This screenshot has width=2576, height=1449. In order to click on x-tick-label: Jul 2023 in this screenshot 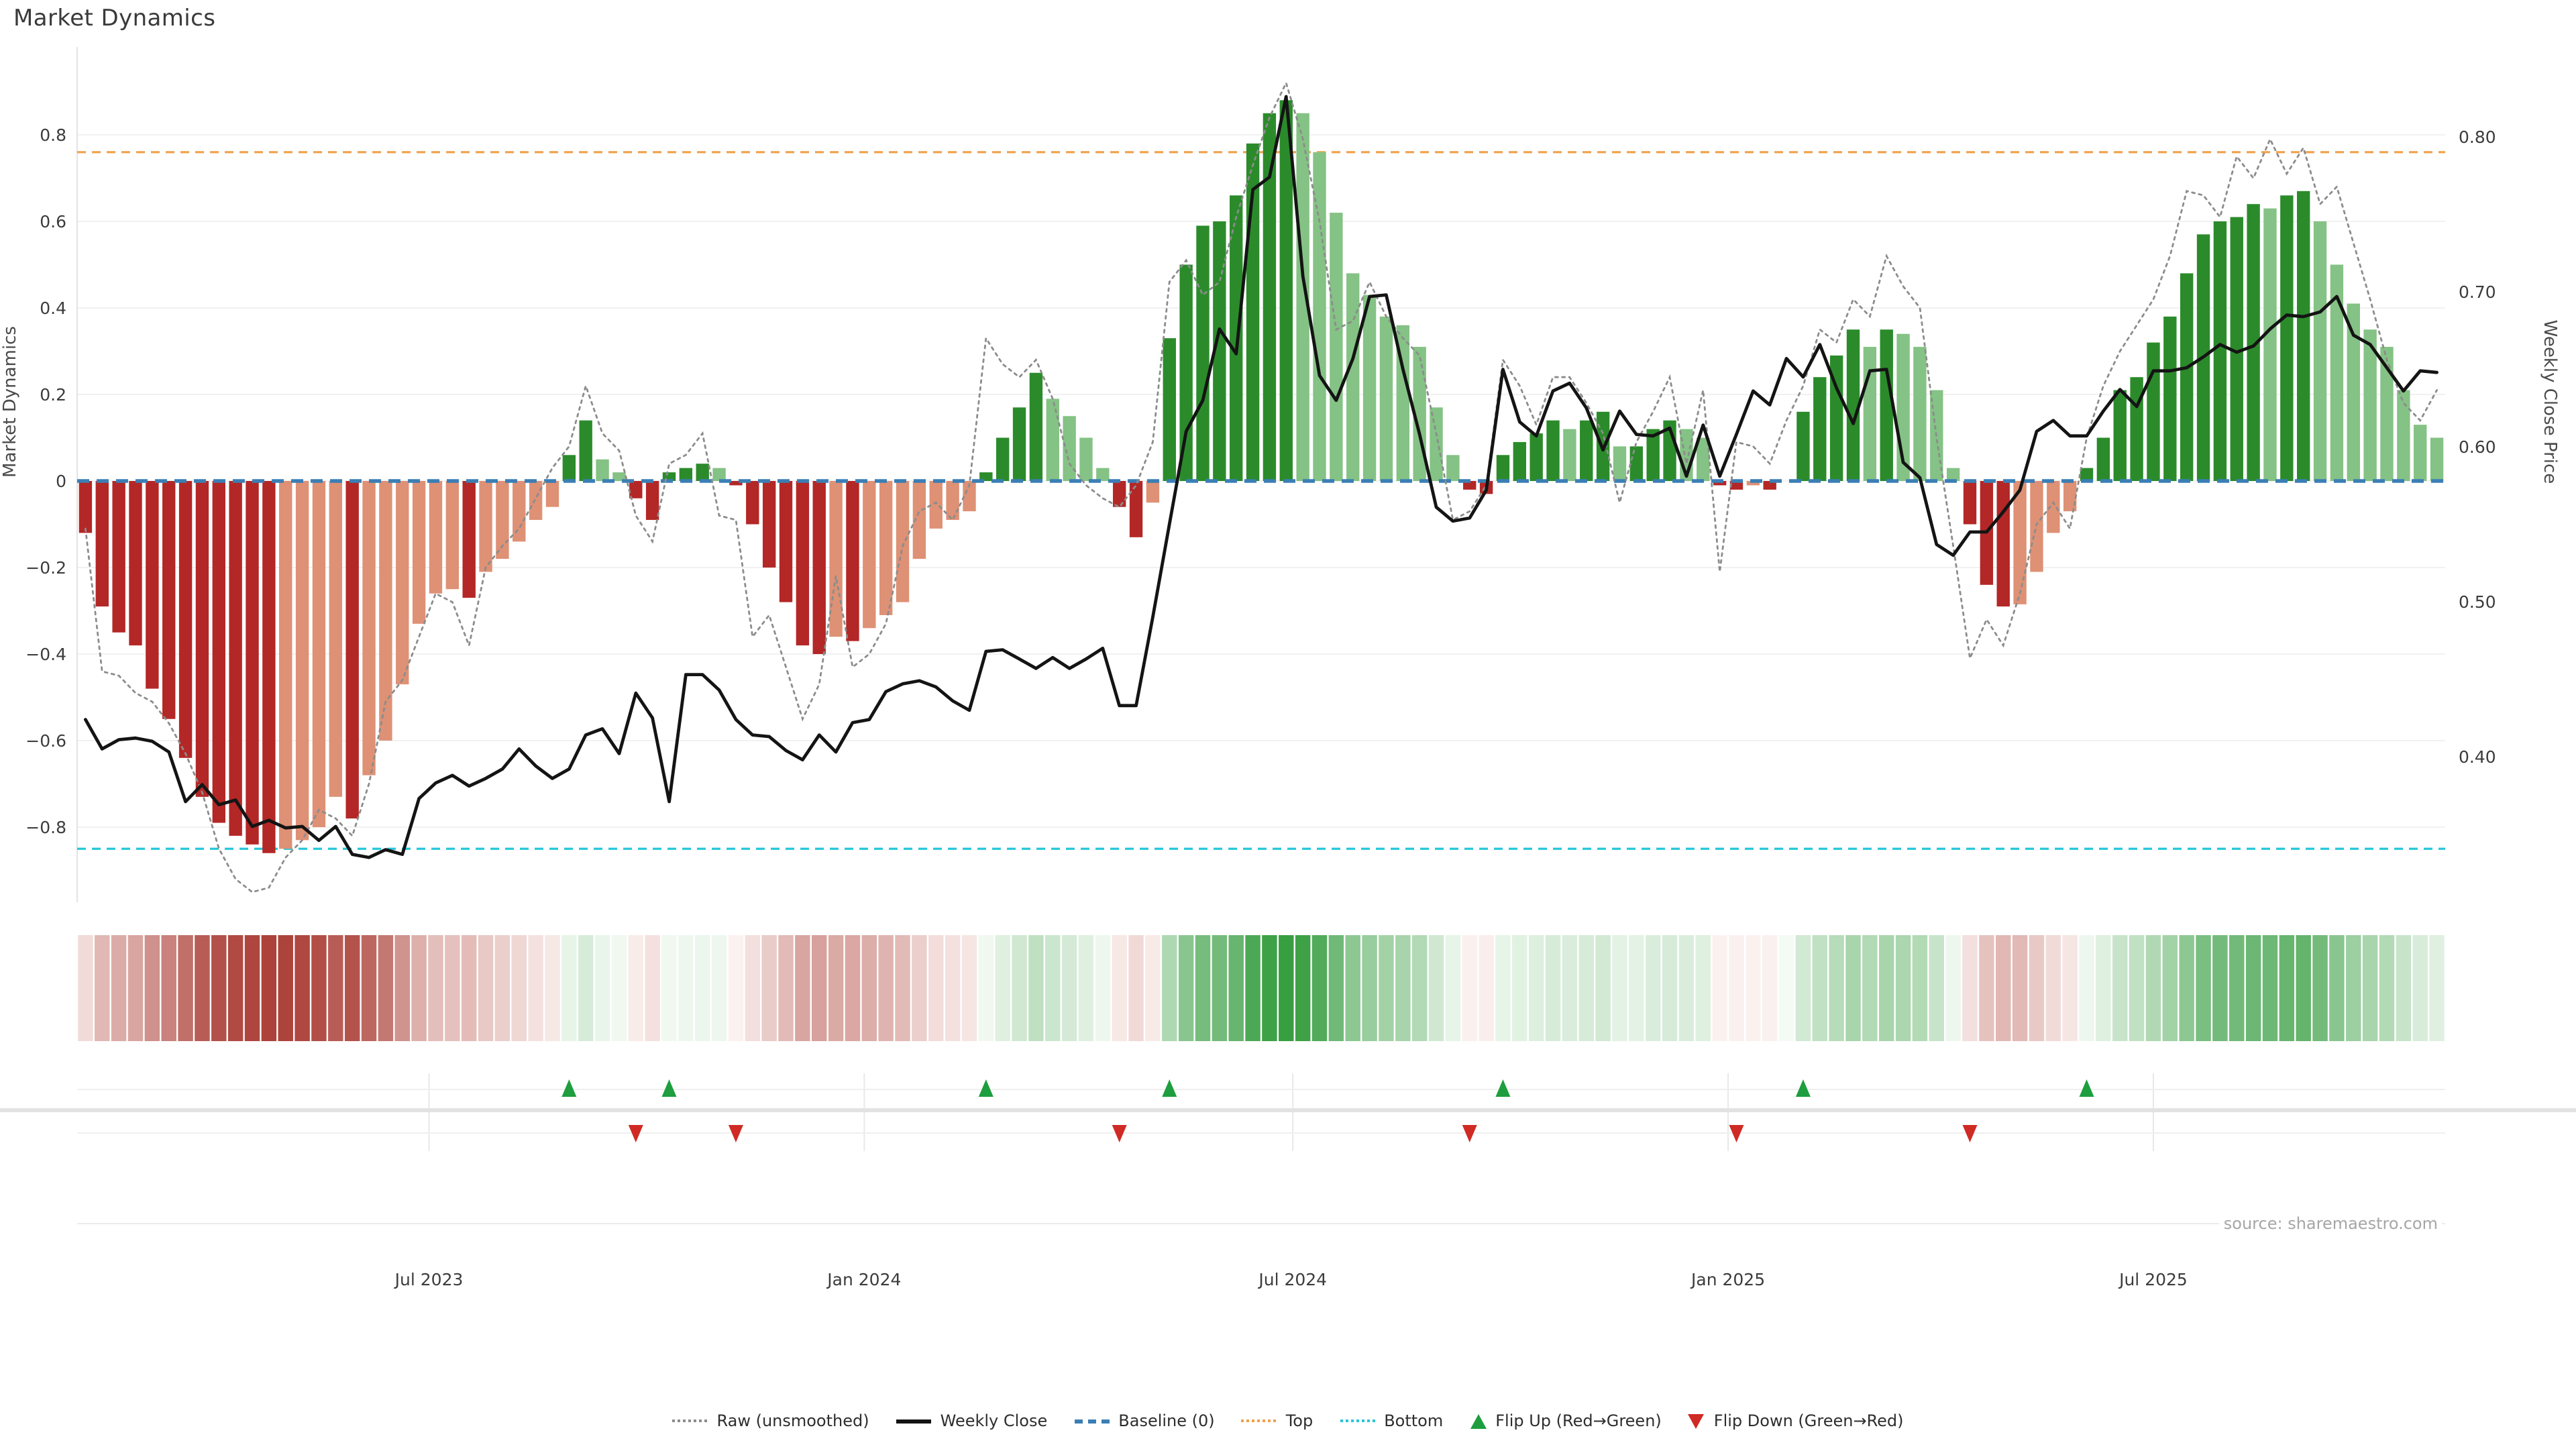, I will do `click(429, 1279)`.